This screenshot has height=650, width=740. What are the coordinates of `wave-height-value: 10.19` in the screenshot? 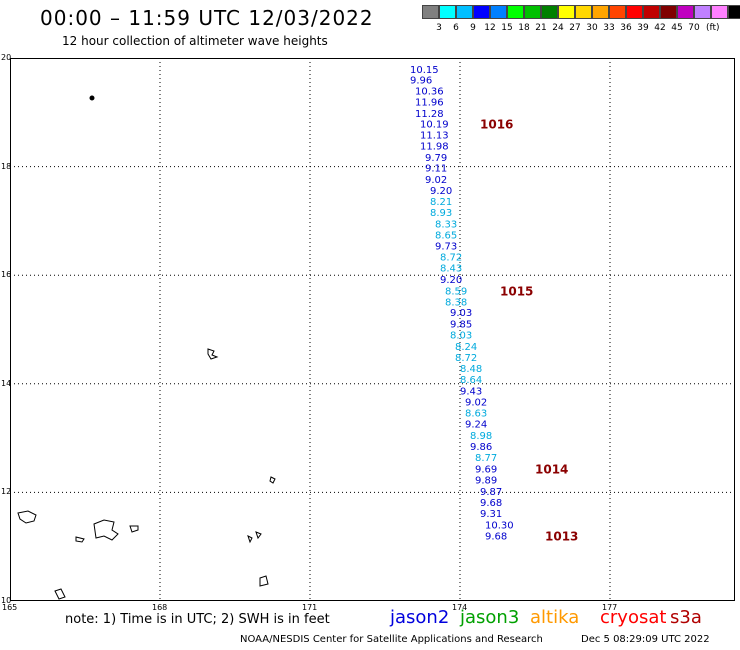 It's located at (434, 125).